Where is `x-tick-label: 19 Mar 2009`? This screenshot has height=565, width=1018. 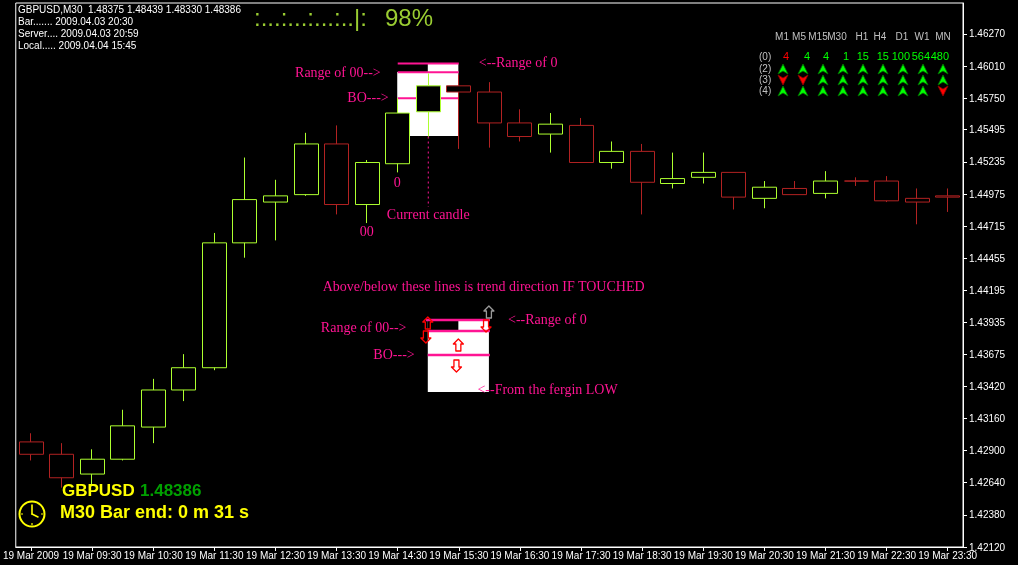 x-tick-label: 19 Mar 2009 is located at coordinates (31, 555).